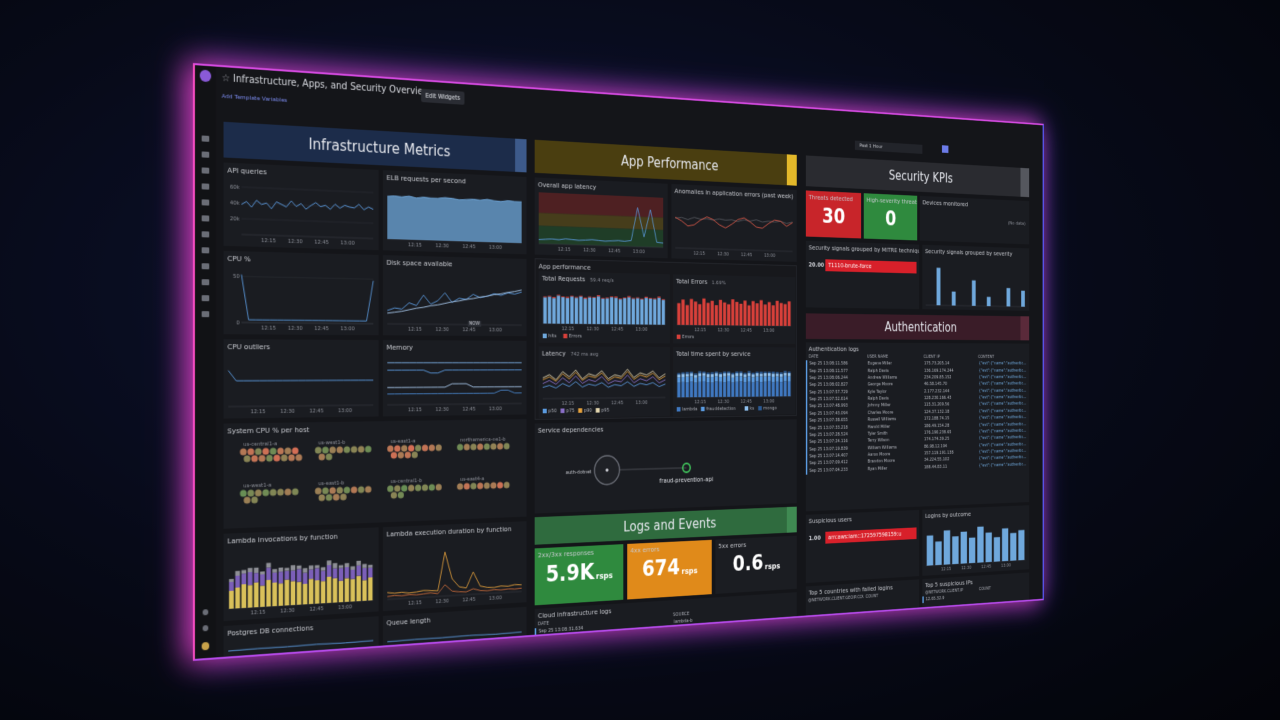 The width and height of the screenshot is (1280, 720). What do you see at coordinates (891, 218) in the screenshot?
I see `kpi-value: 0` at bounding box center [891, 218].